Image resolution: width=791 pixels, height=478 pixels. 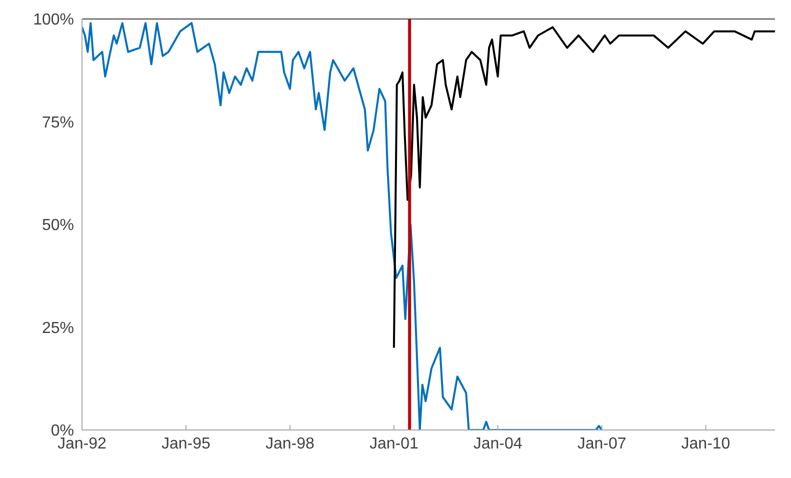 I want to click on y-tick-label: 100%, so click(x=53, y=20).